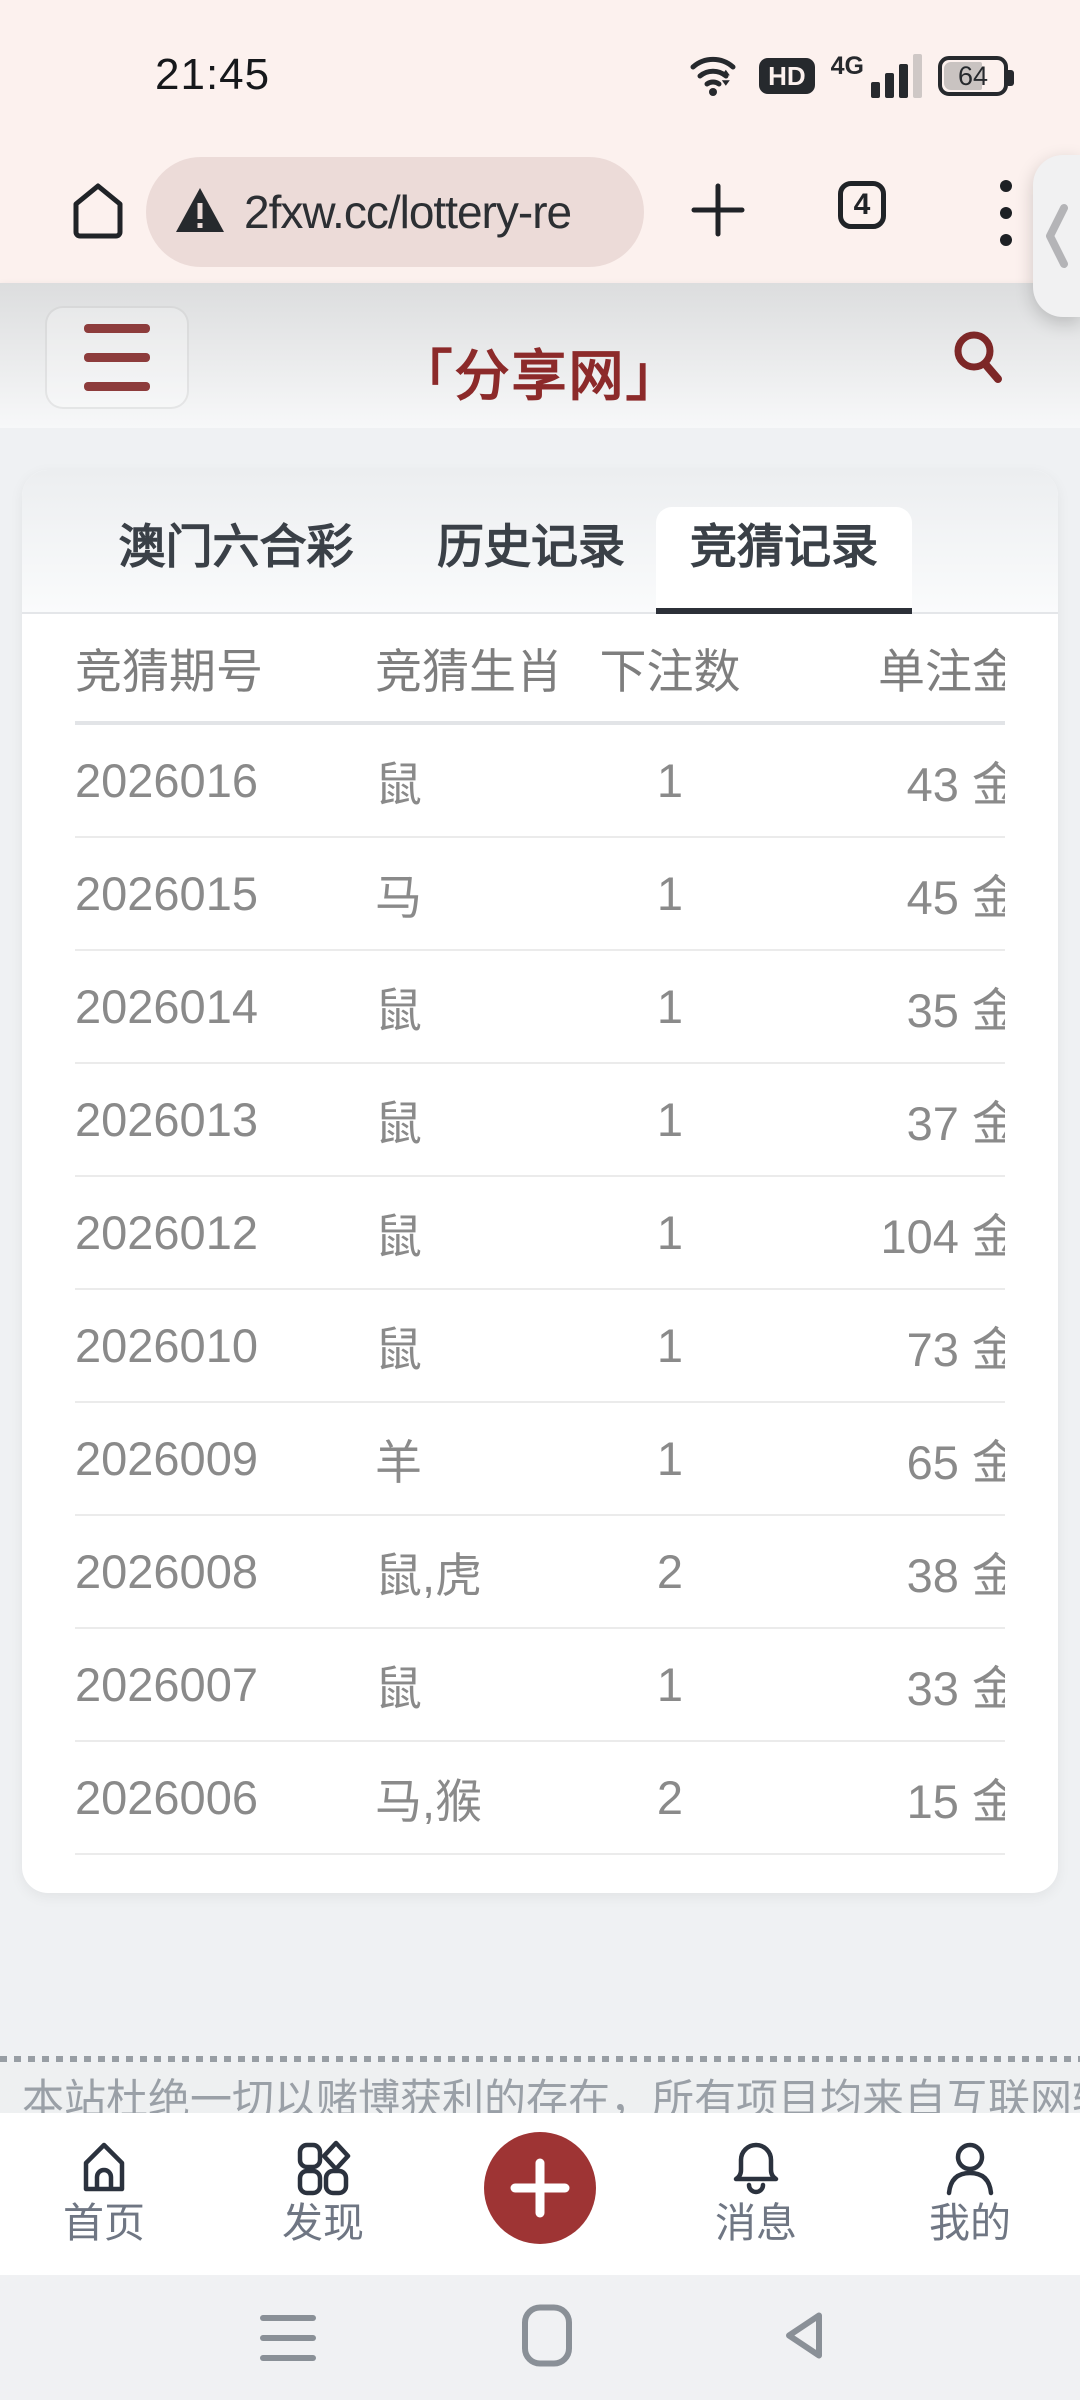 The width and height of the screenshot is (1080, 2400). Describe the element at coordinates (955, 1688) in the screenshot. I see `cell-amount: 33 金` at that location.